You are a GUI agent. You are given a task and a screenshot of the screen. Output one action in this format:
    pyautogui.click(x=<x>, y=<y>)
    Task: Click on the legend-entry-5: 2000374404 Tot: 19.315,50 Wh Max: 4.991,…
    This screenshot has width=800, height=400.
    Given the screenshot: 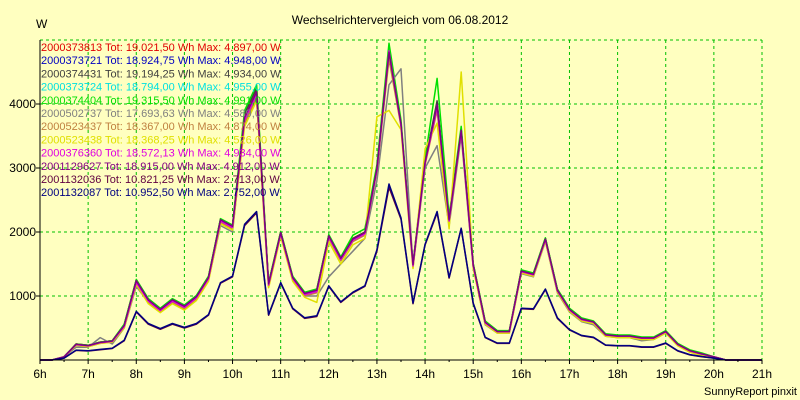 What is the action you would take?
    pyautogui.click(x=161, y=101)
    